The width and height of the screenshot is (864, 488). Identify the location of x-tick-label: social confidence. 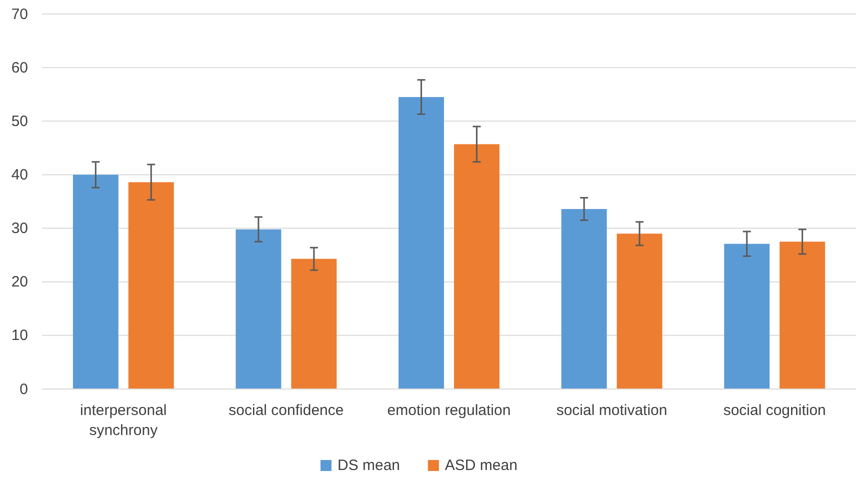
(286, 410).